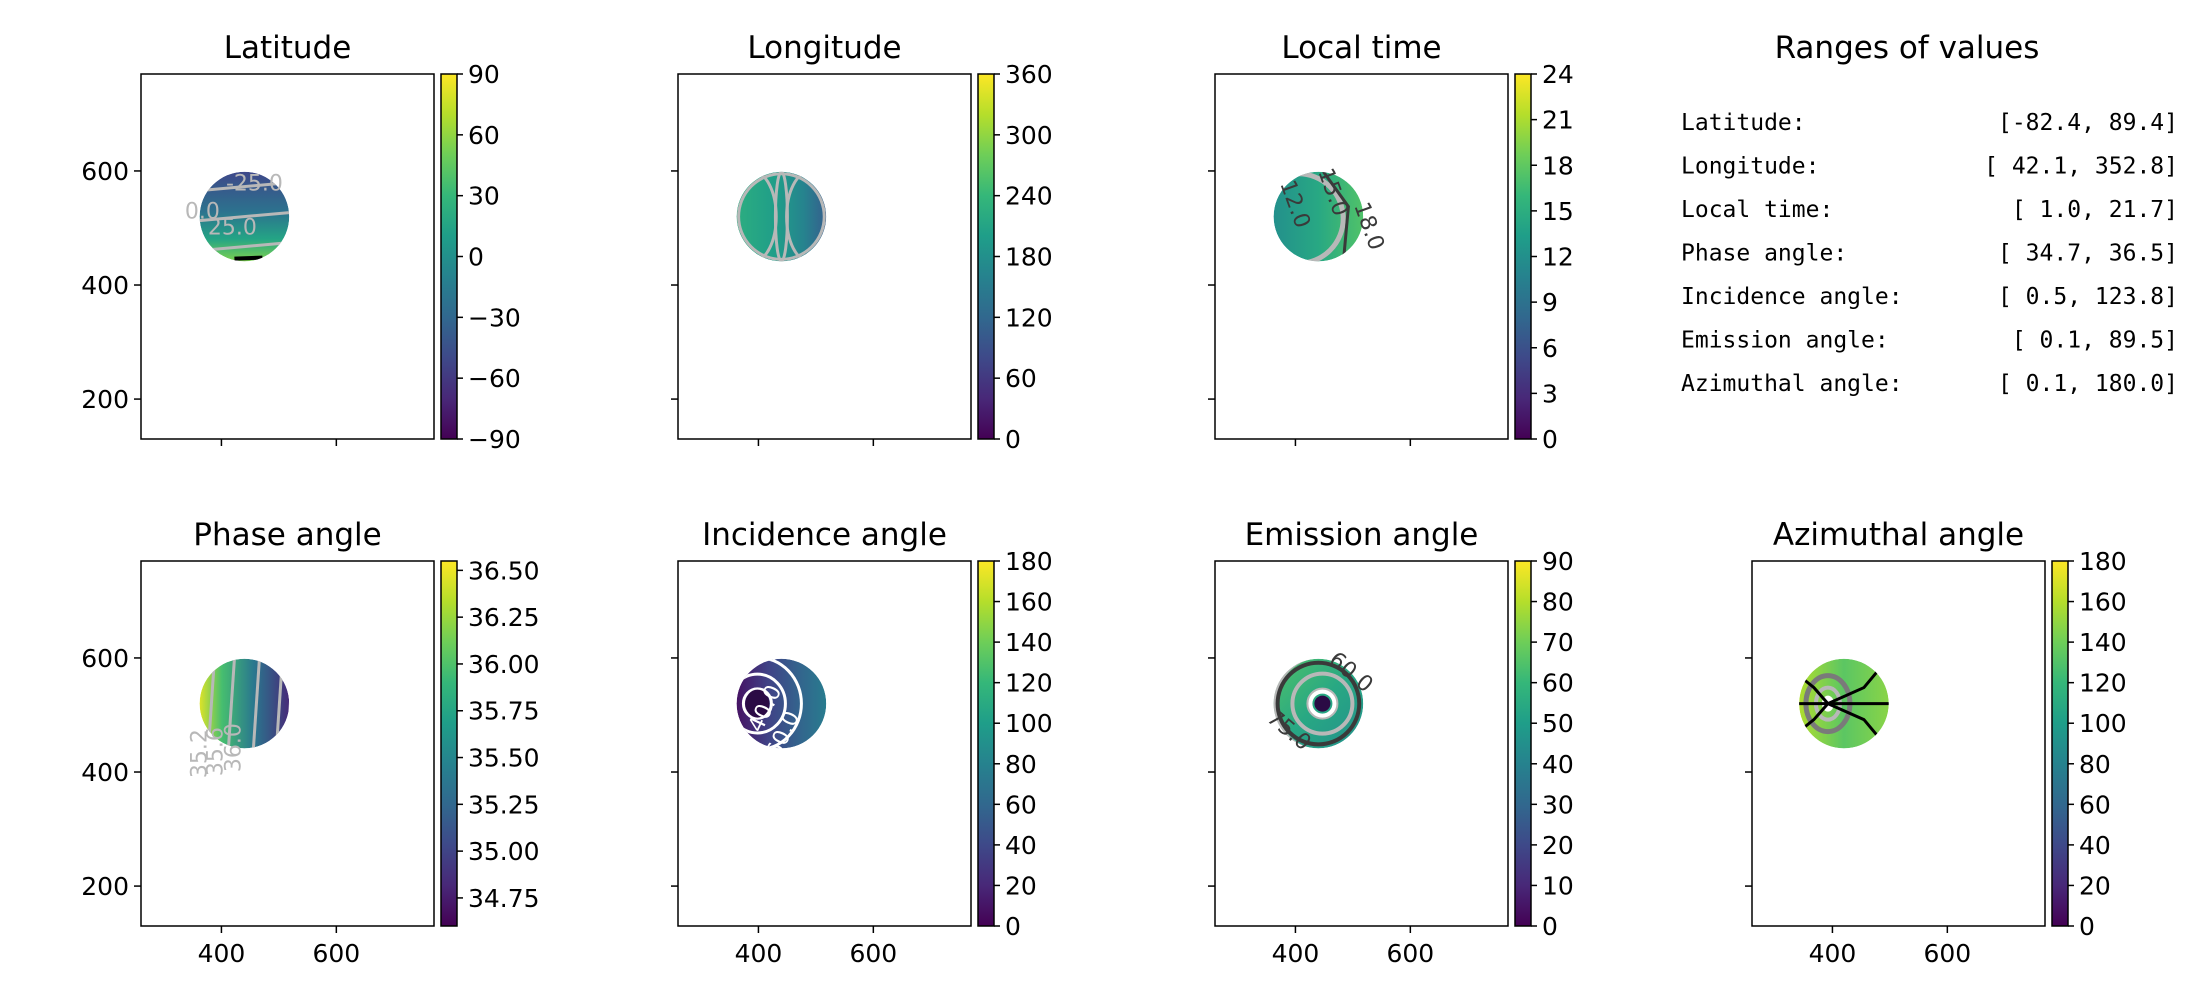 The width and height of the screenshot is (2200, 1000). I want to click on y-tick-label: 400, so click(105, 772).